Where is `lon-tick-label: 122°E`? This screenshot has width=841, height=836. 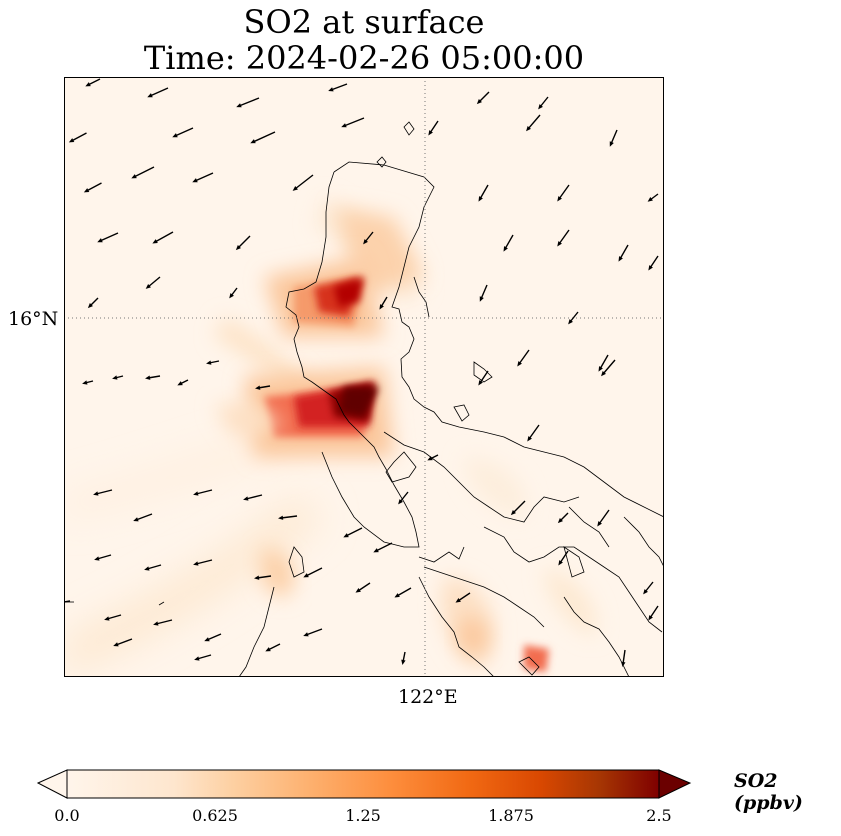 lon-tick-label: 122°E is located at coordinates (428, 697).